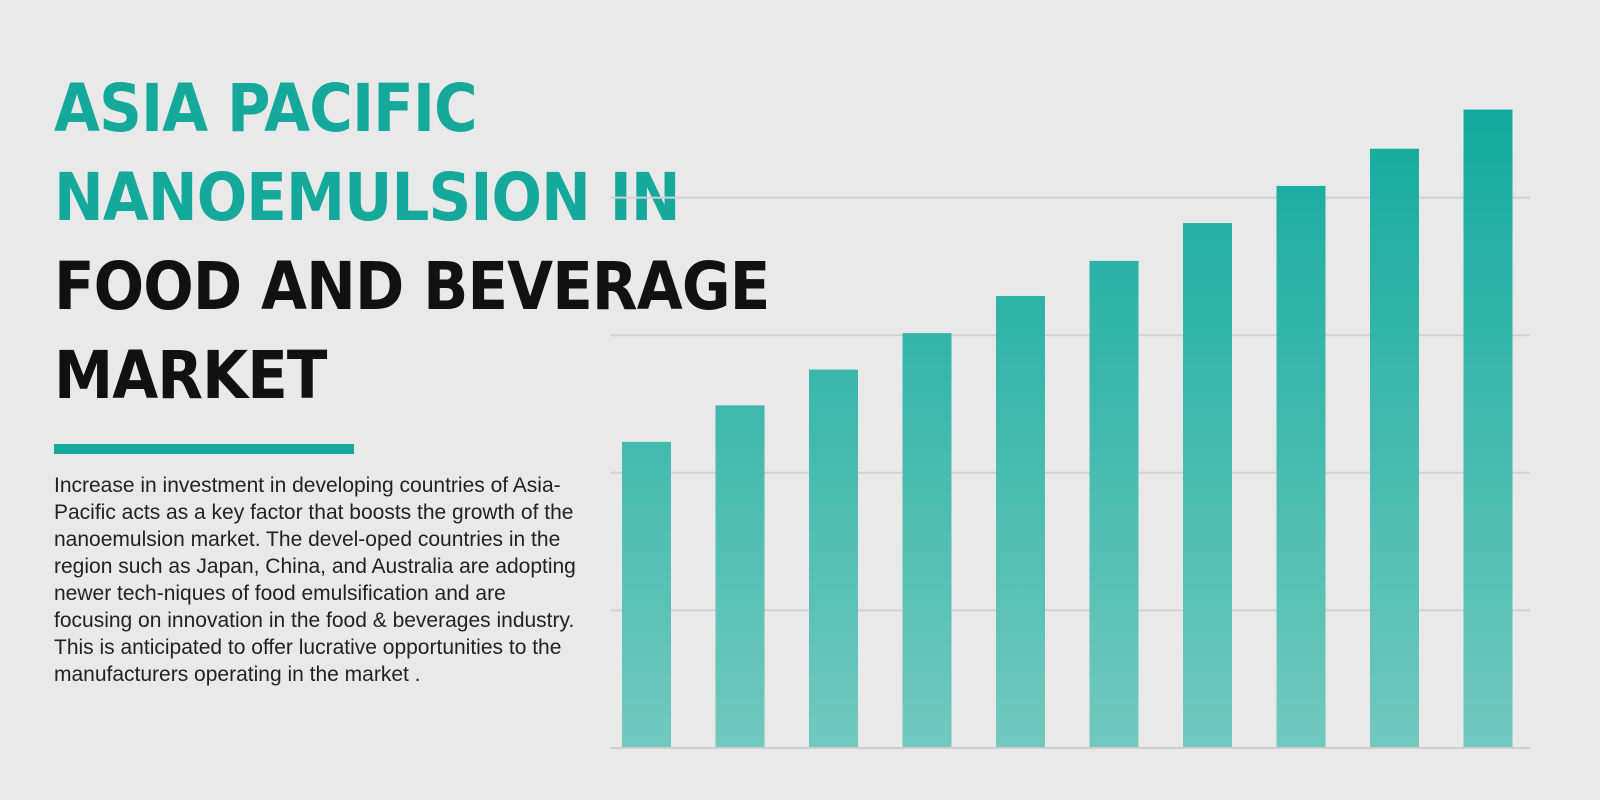  I want to click on title-line-1: ASIA PACIFIC, so click(266, 108).